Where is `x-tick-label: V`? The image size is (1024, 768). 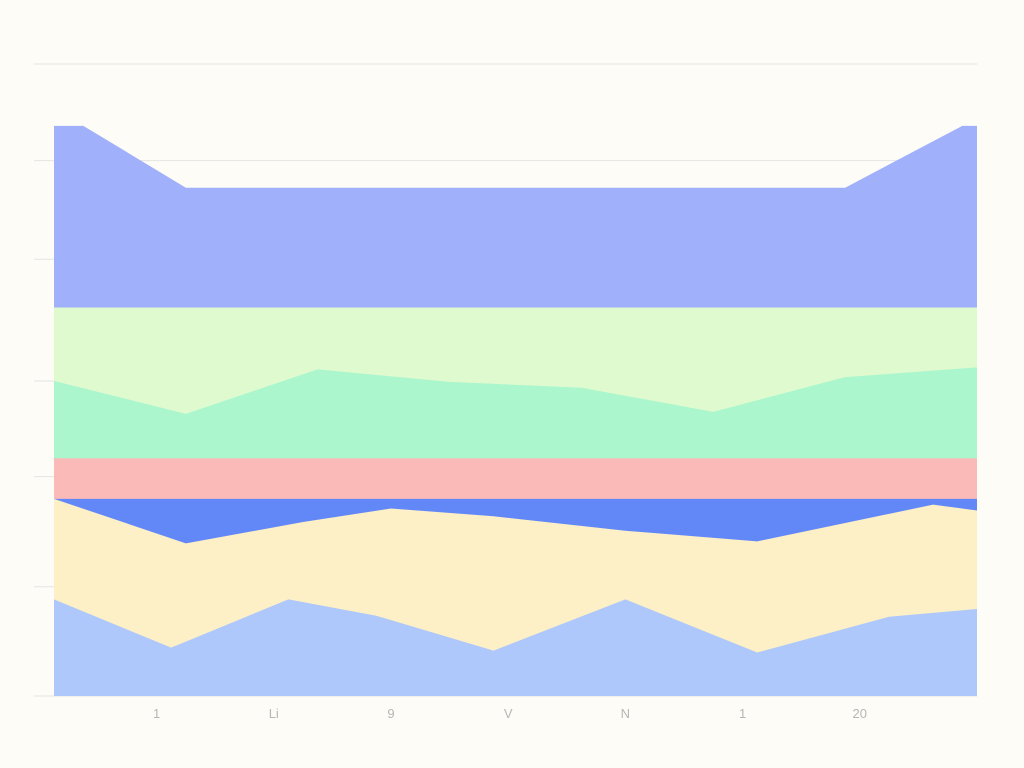 x-tick-label: V is located at coordinates (508, 713).